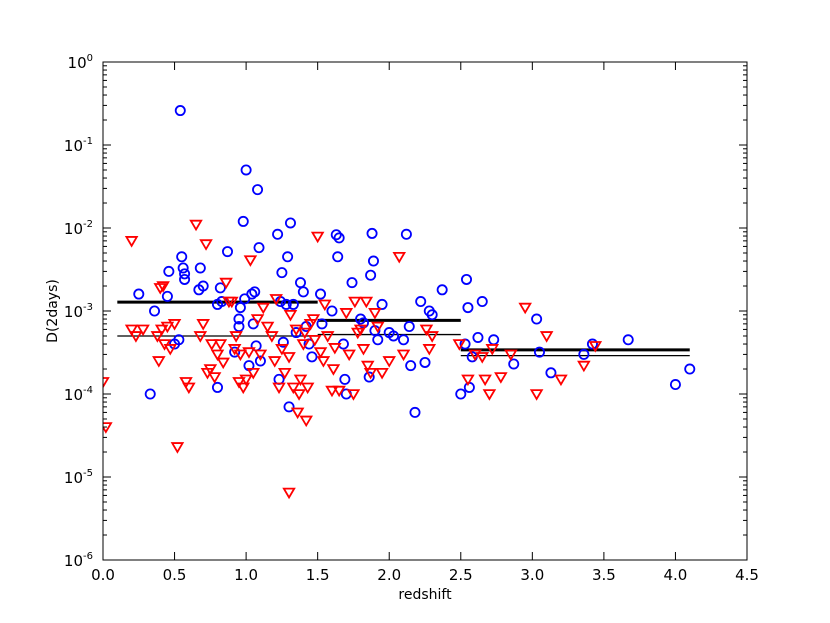 The height and width of the screenshot is (623, 830). I want to click on x-tick-label: 2.0, so click(389, 575).